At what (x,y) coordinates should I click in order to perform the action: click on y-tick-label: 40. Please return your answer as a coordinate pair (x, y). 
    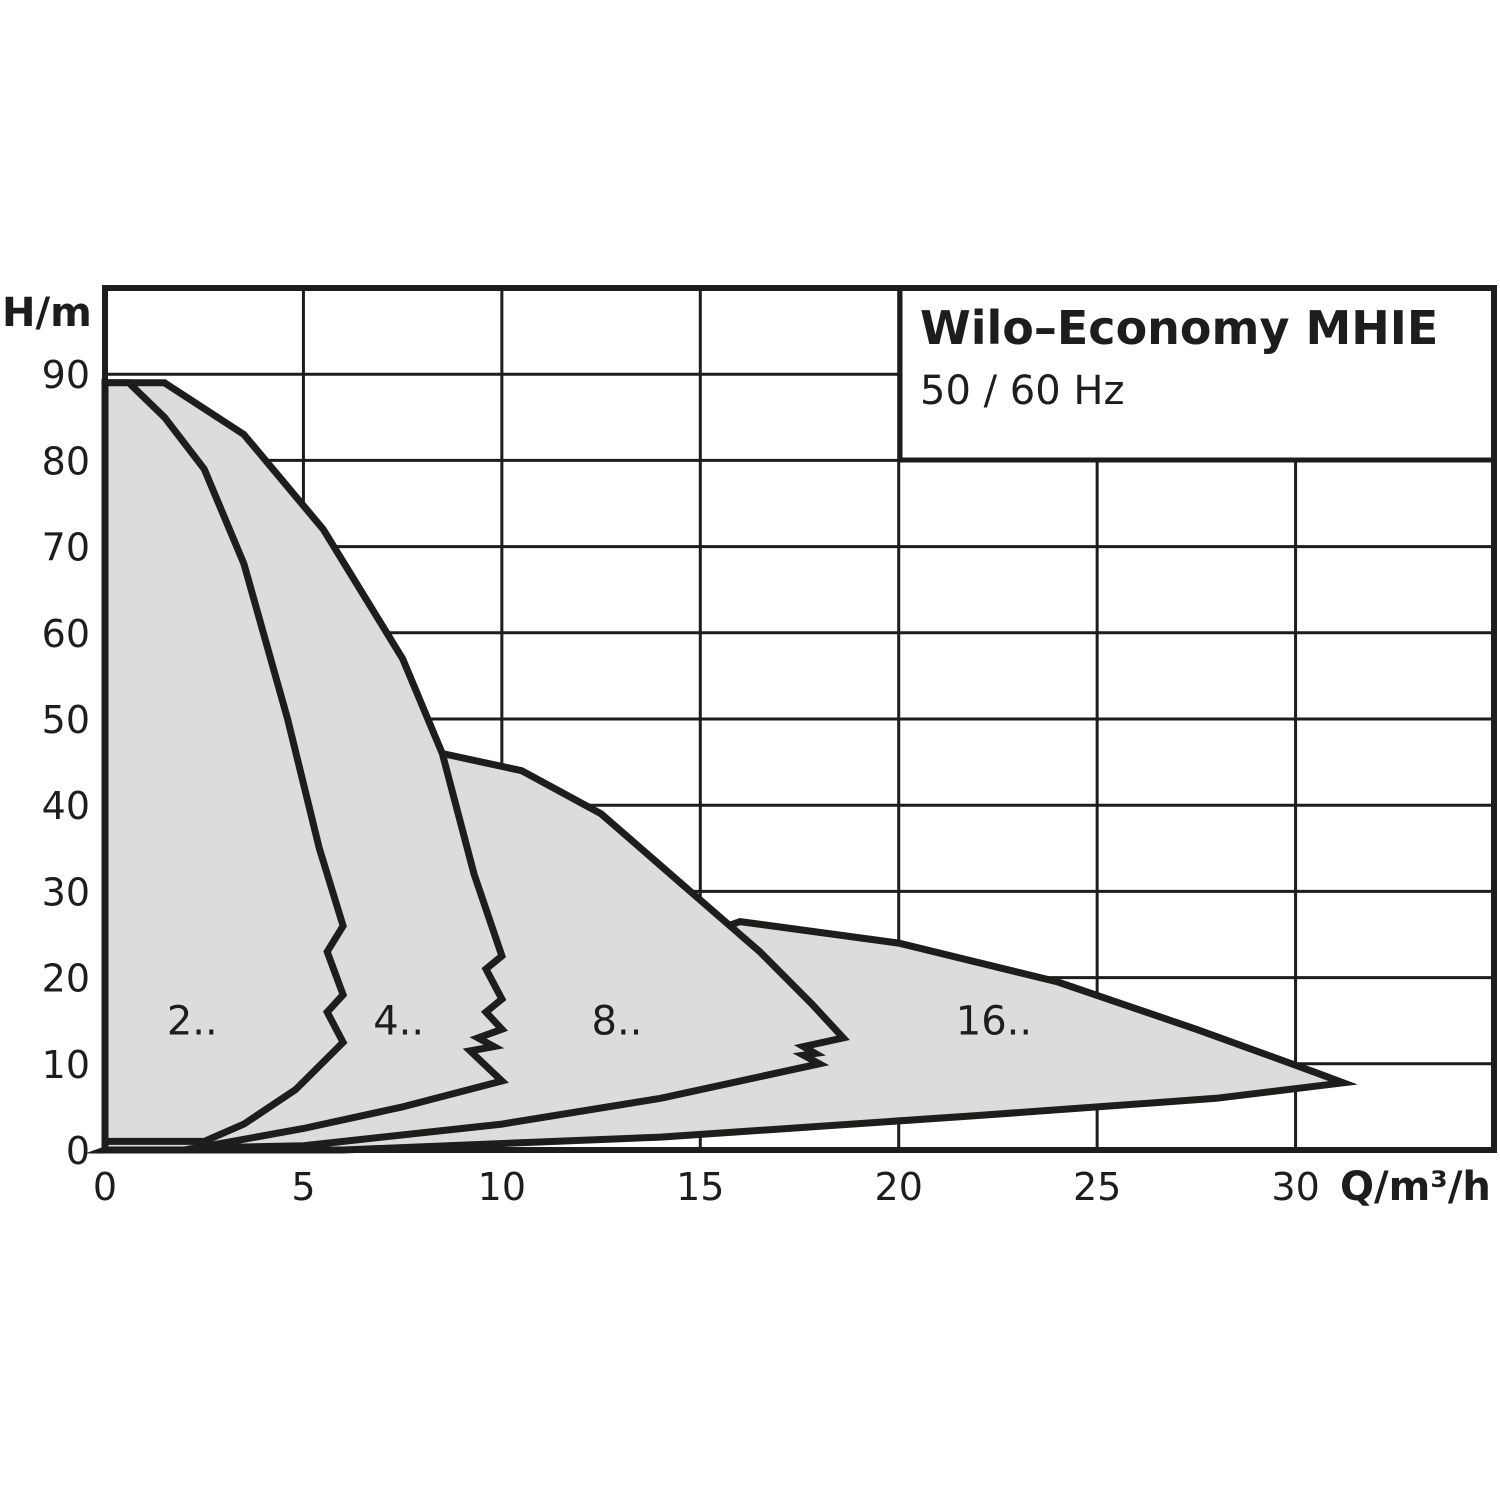
    Looking at the image, I should click on (66, 806).